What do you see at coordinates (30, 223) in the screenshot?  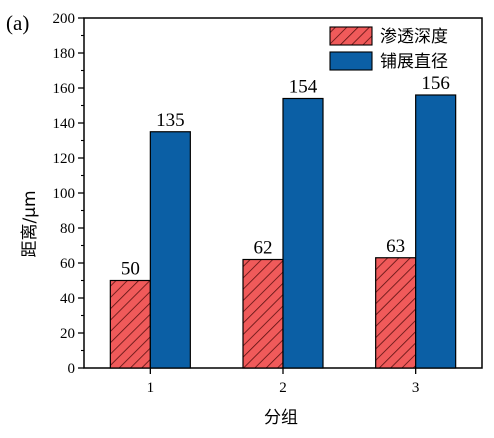 I see `y-axis-title: 距离/μm` at bounding box center [30, 223].